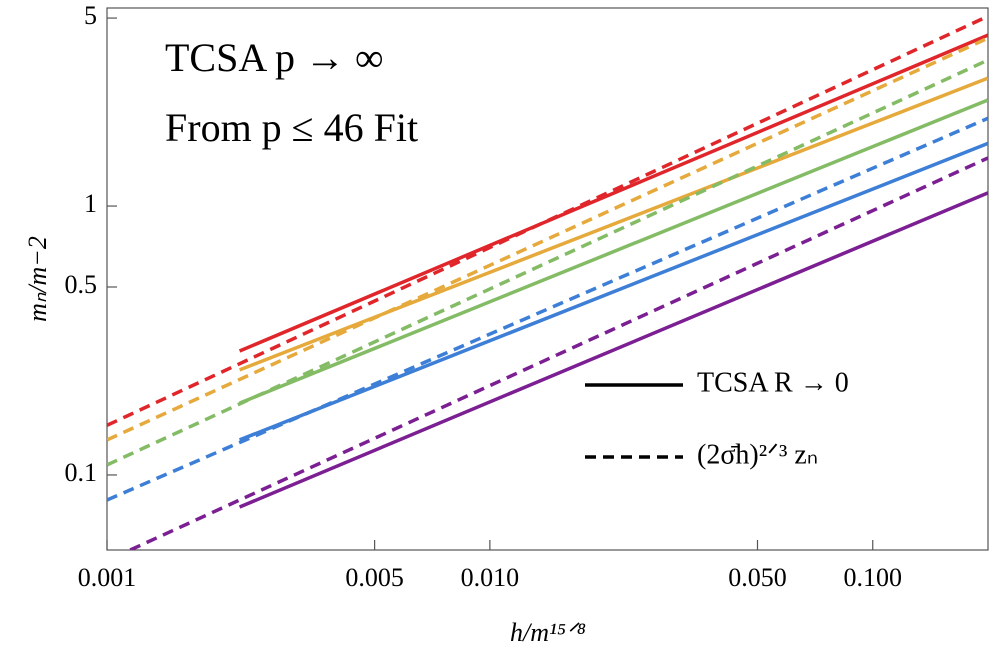 The image size is (997, 661). Describe the element at coordinates (37, 279) in the screenshot. I see `y-axis-label: mₙ/m−2` at that location.